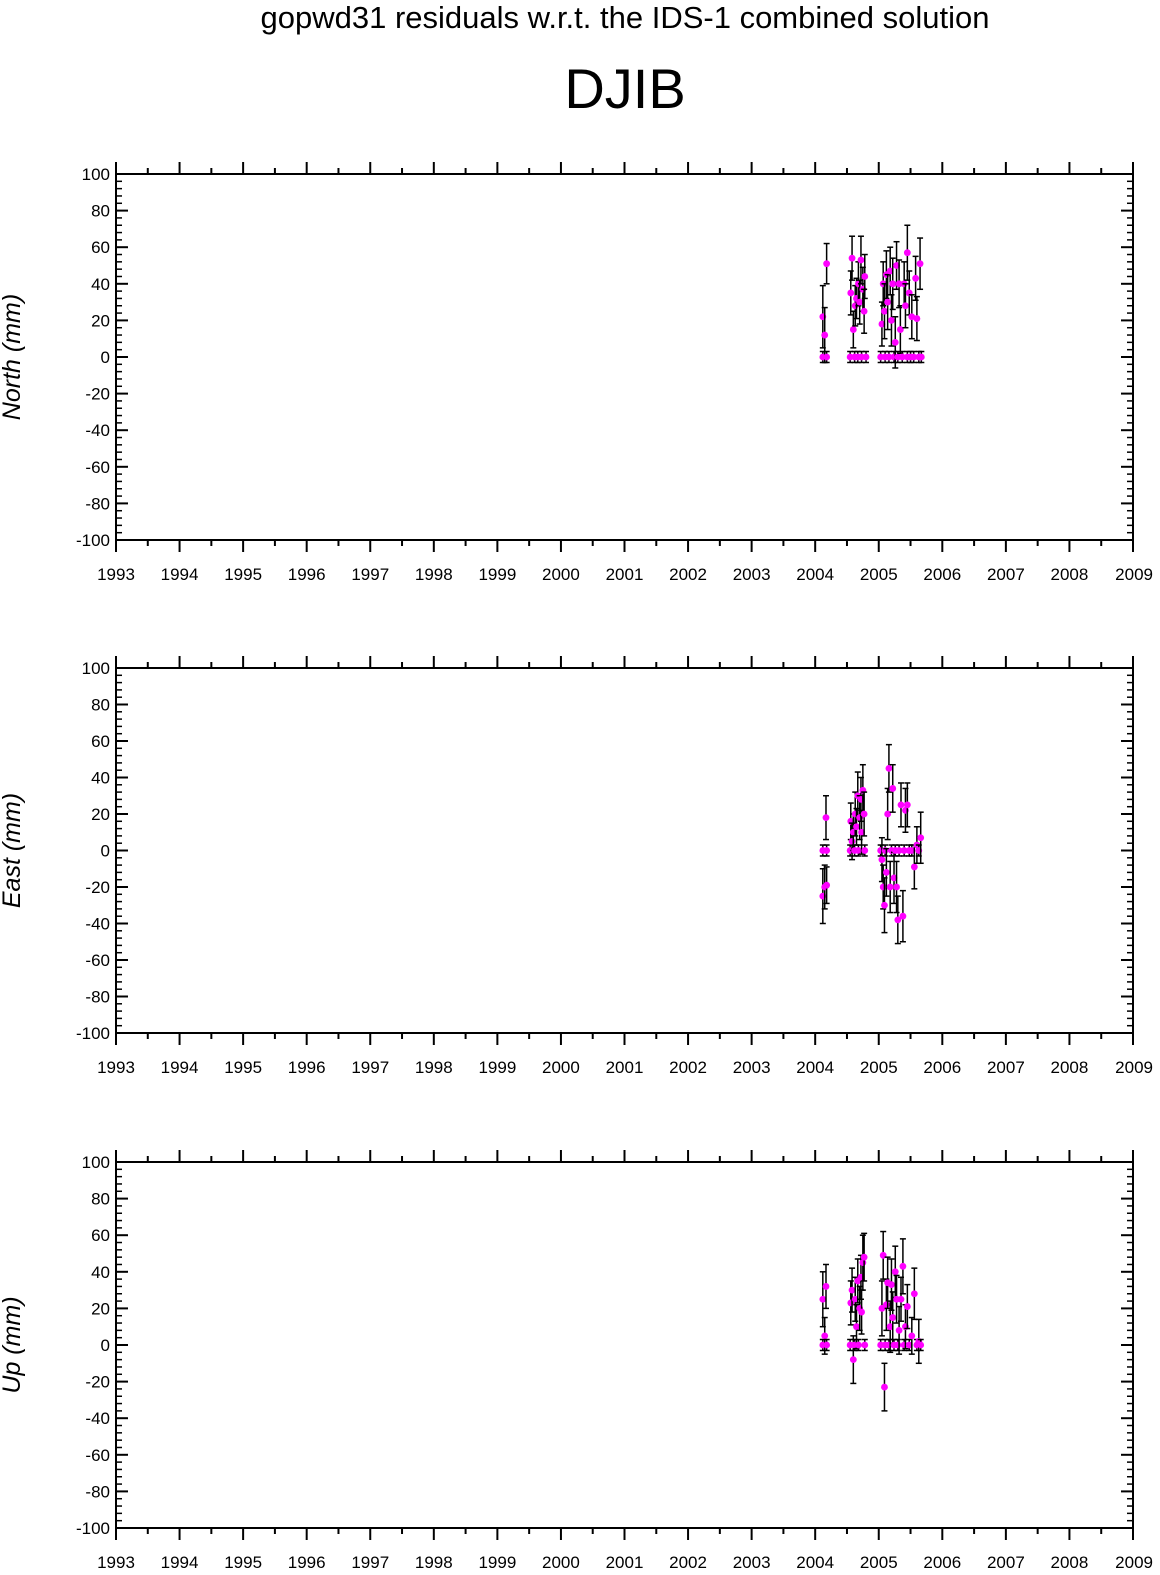 This screenshot has height=1575, width=1160. Describe the element at coordinates (97, 1382) in the screenshot. I see `y-tick-label: -20` at that location.